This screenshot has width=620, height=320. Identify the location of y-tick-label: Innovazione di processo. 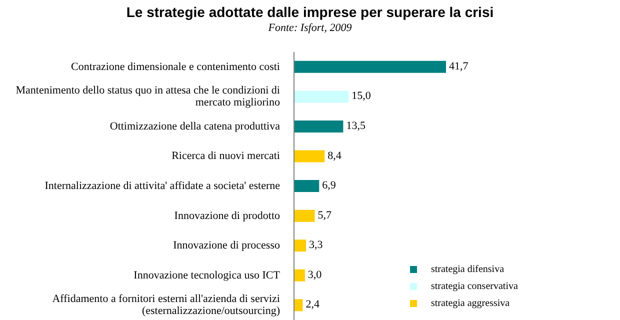
(226, 245).